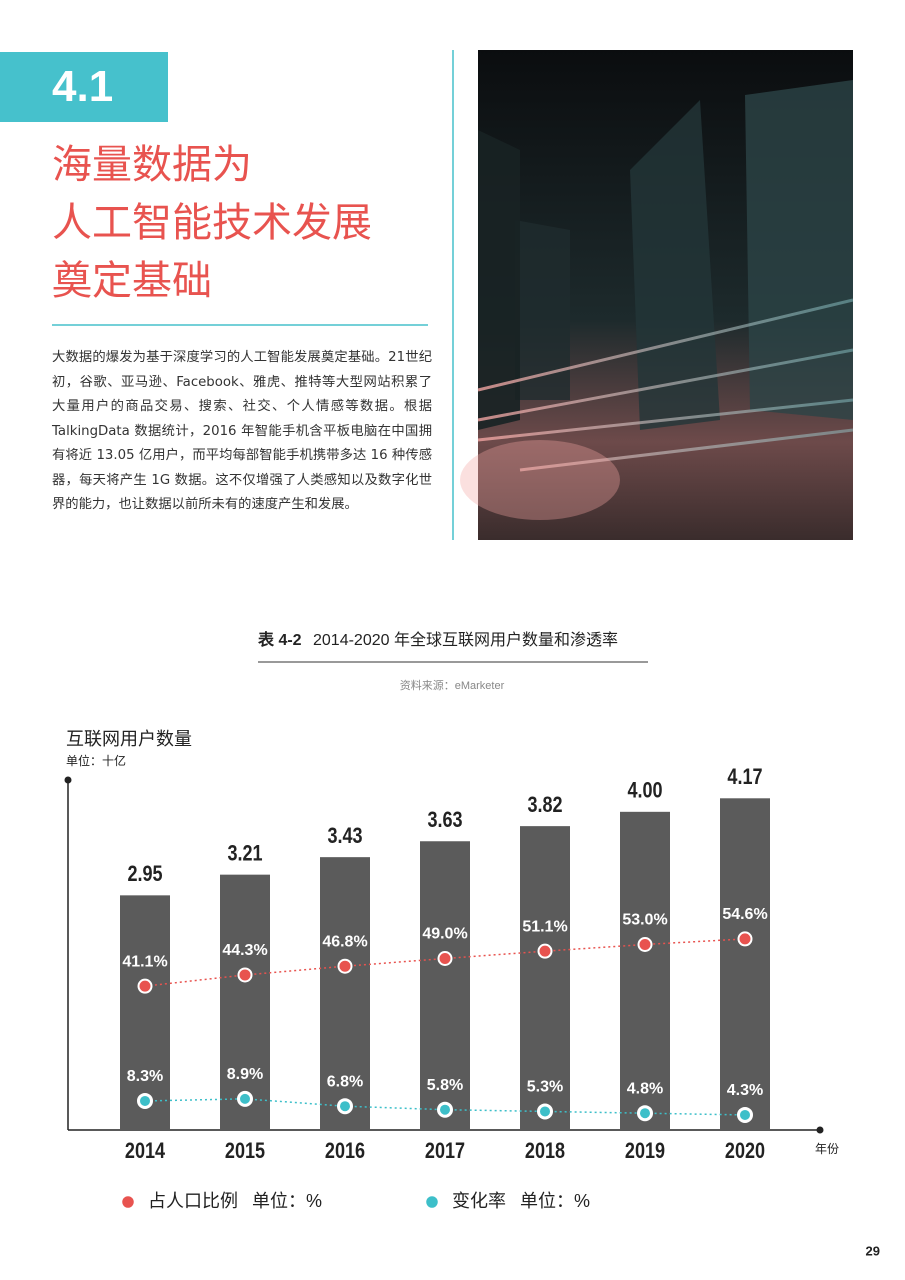 This screenshot has width=905, height=1280. What do you see at coordinates (444, 934) in the screenshot?
I see `point-value-label: 49.0%` at bounding box center [444, 934].